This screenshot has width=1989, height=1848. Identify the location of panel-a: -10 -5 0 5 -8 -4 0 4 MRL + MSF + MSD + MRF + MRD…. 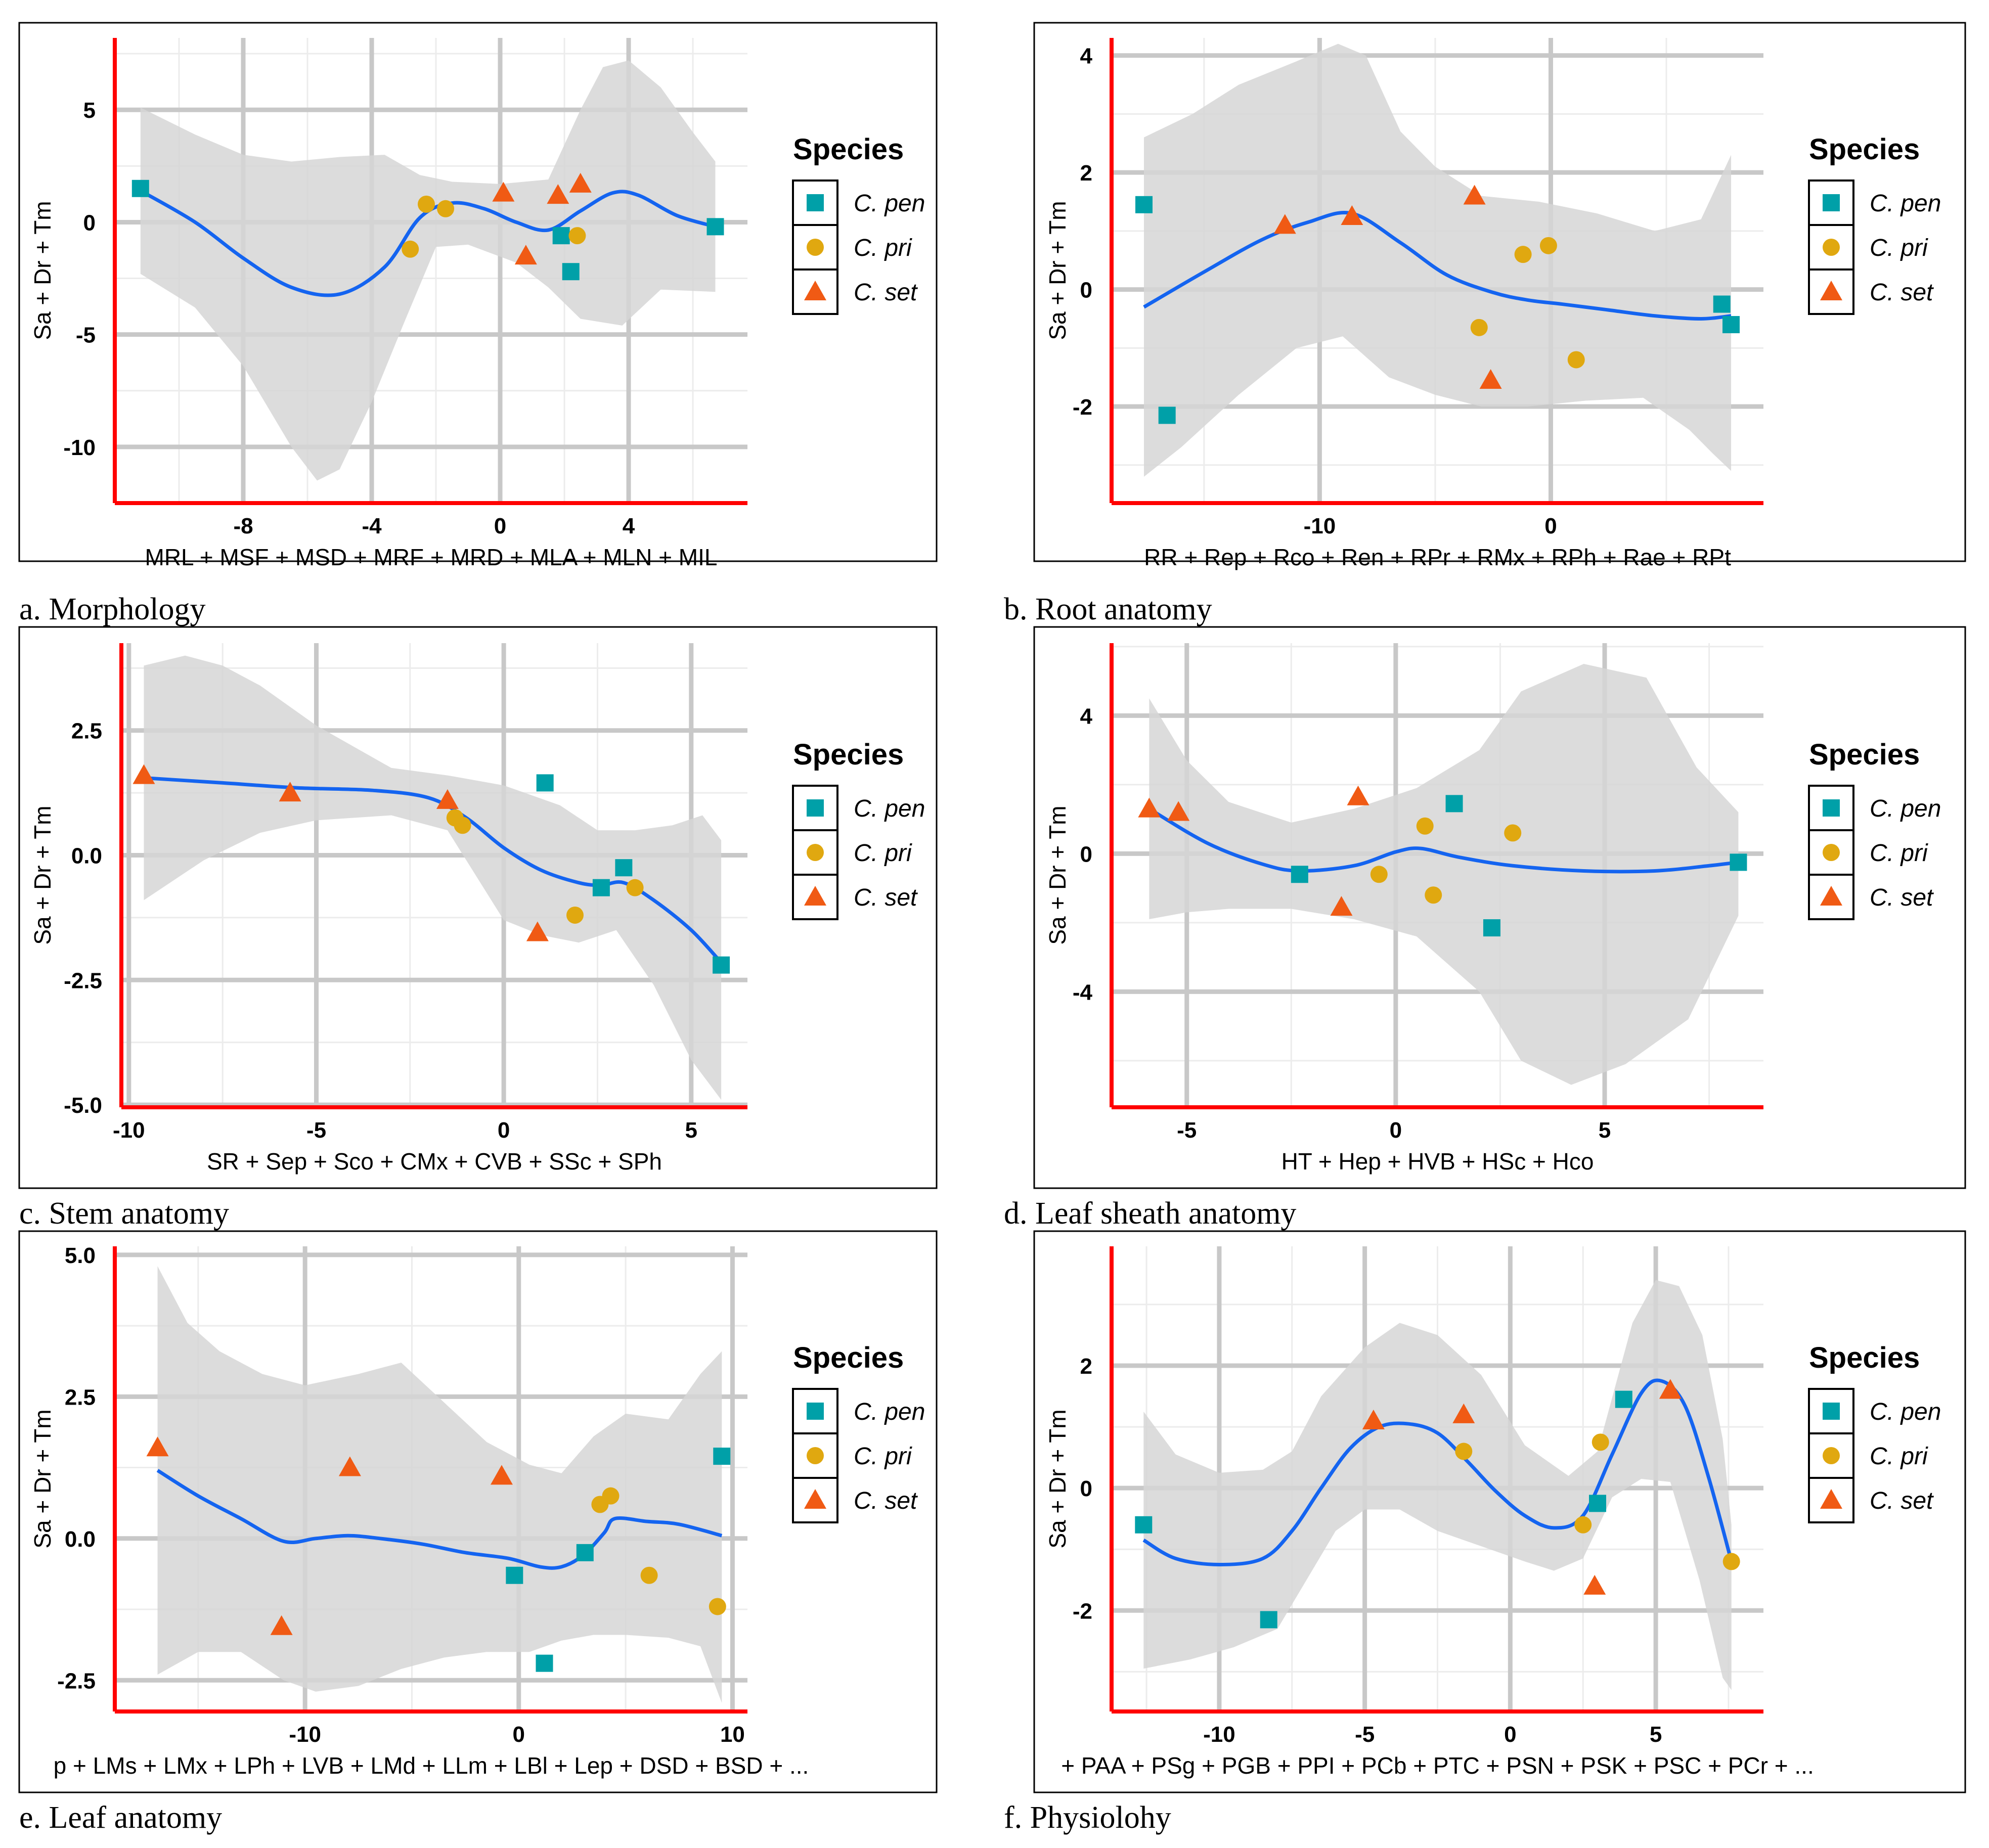
(478, 296).